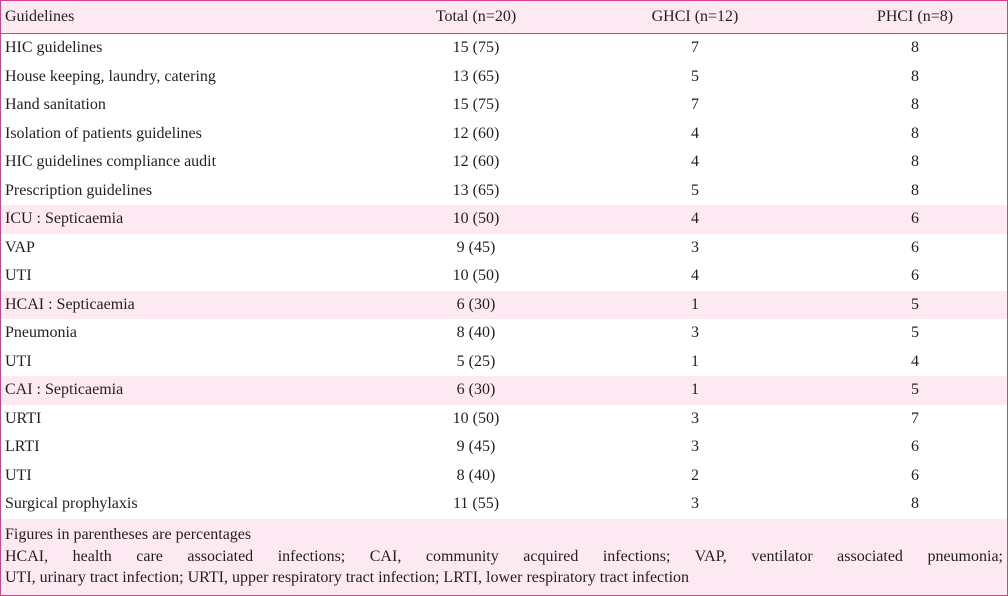 Image resolution: width=1008 pixels, height=596 pixels. I want to click on table-row: HCAI : Septicaemia 6 (30) 1 5, so click(504, 304).